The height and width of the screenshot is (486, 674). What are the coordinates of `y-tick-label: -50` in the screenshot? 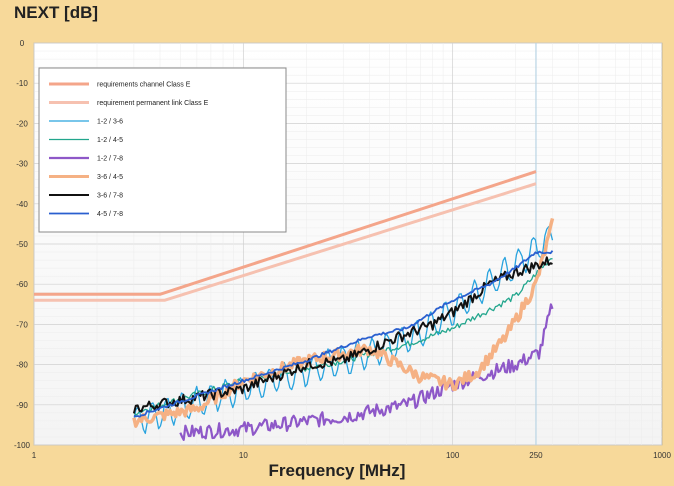 It's located at (22, 244).